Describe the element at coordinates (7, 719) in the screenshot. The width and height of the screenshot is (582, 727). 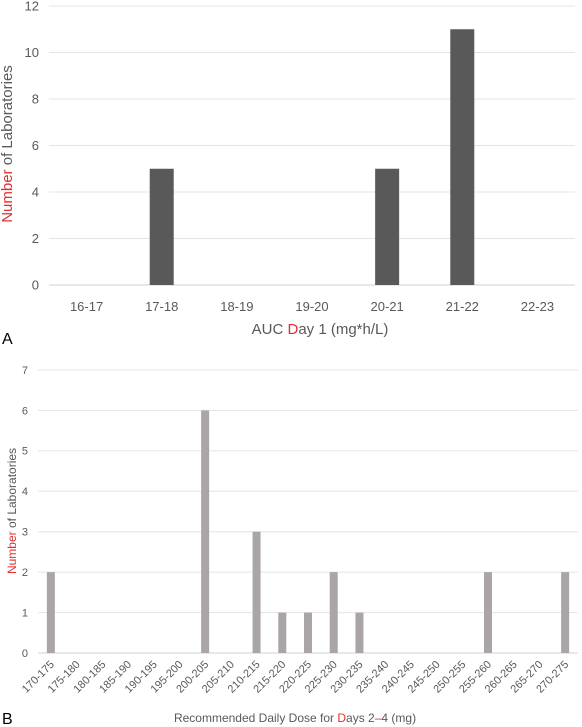
I see `panel-label-b: B` at that location.